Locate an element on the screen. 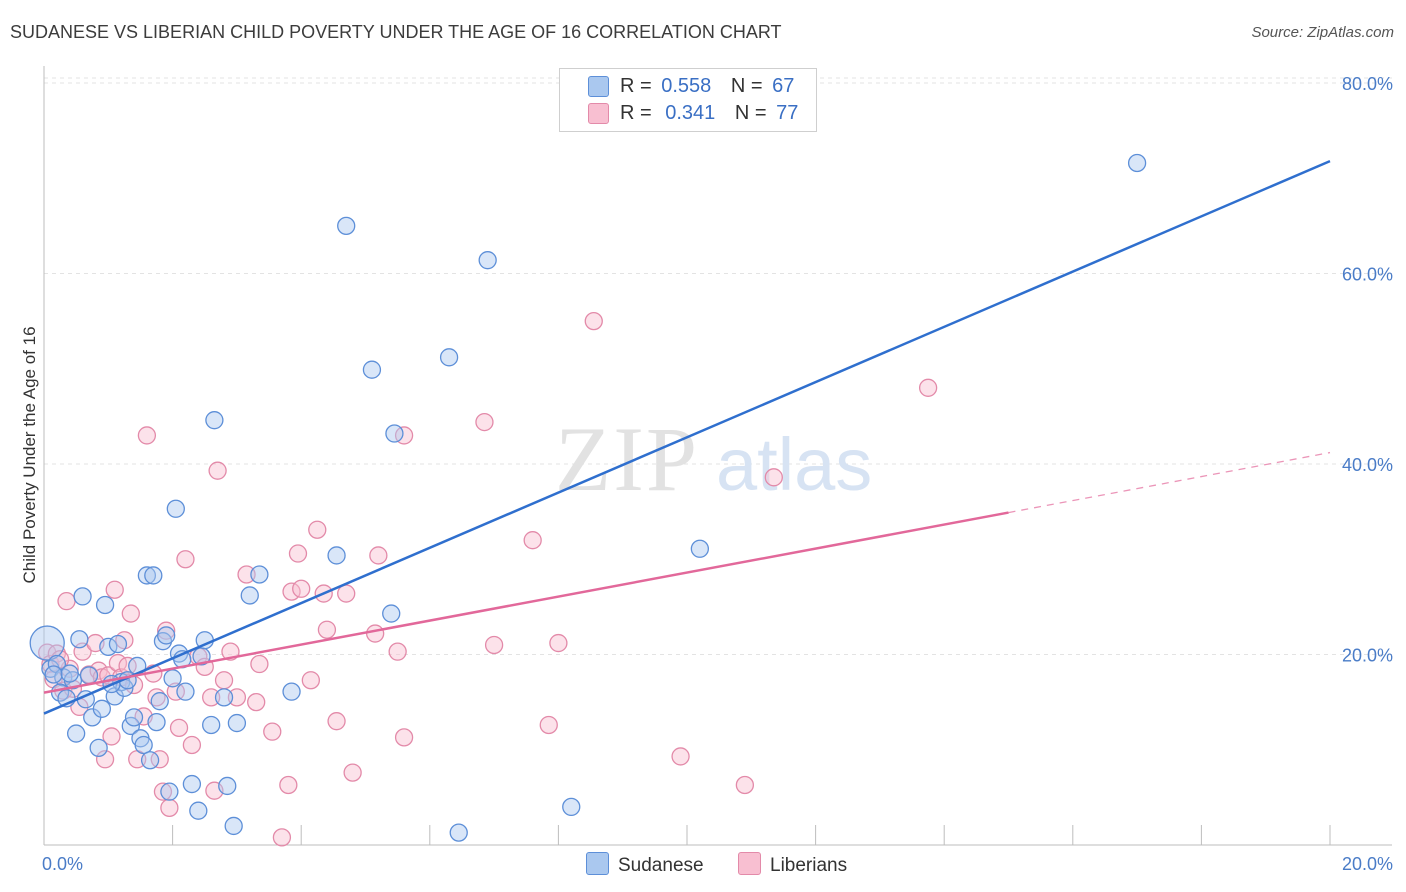 This screenshot has height=892, width=1406. sudanese-n-value: 67 is located at coordinates (783, 86).